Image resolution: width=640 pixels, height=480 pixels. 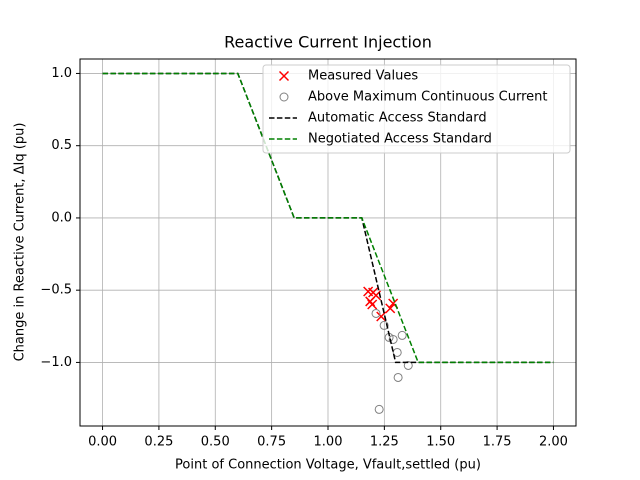 What do you see at coordinates (61, 73) in the screenshot?
I see `y-tick-label: 1.0` at bounding box center [61, 73].